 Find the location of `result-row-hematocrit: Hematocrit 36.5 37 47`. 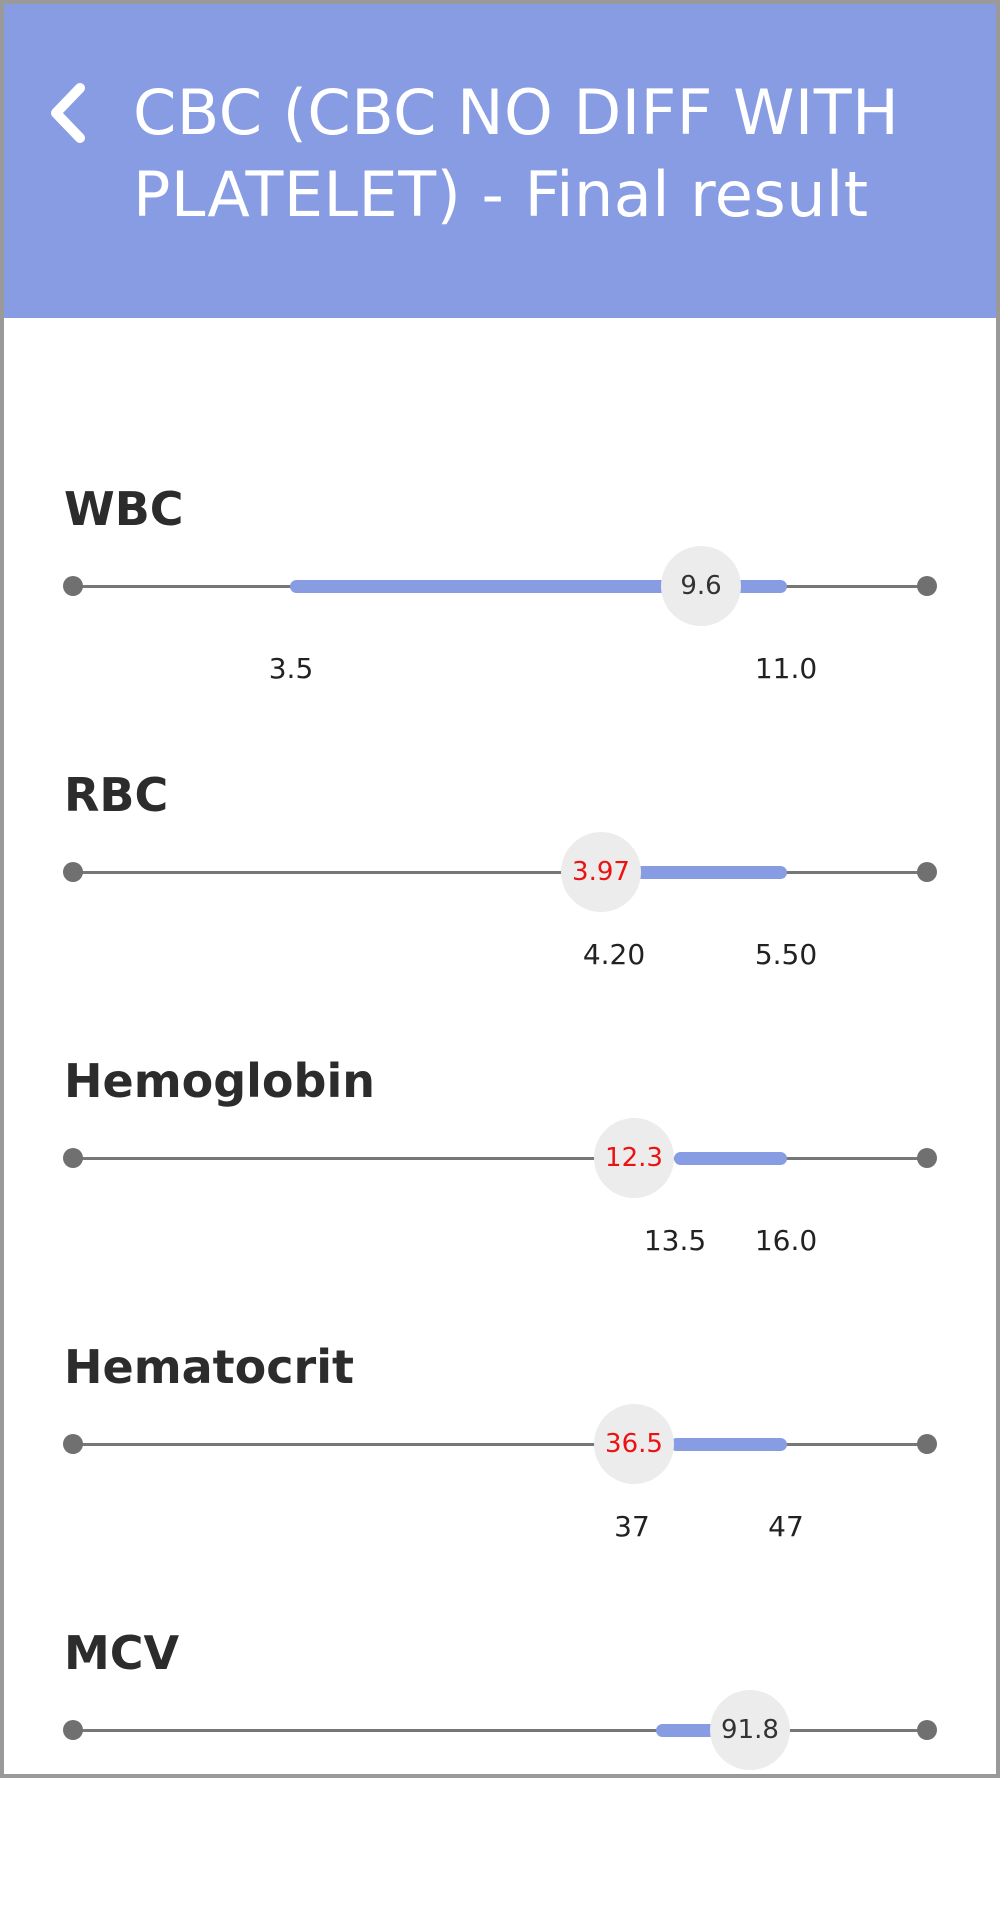

result-row-hematocrit: Hematocrit 36.5 37 47 is located at coordinates (500, 1483).